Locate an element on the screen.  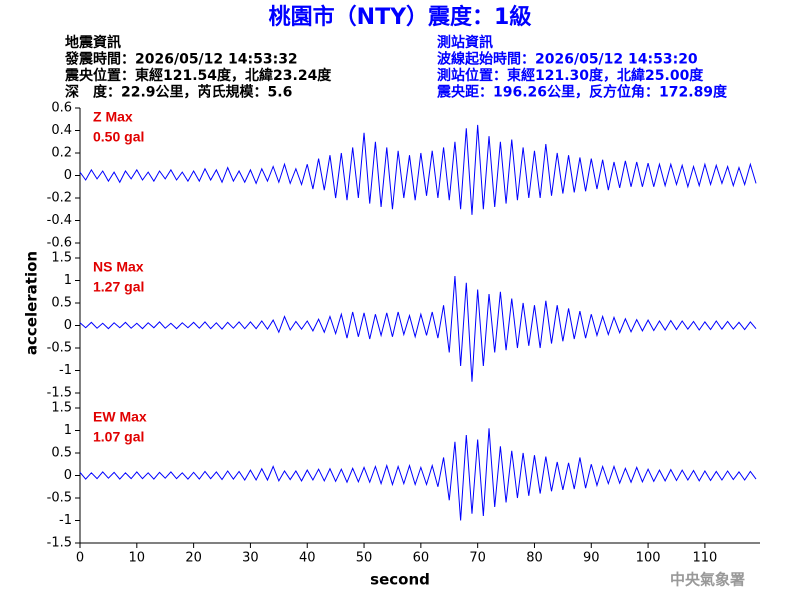
annotation: 1.27 gal is located at coordinates (118, 287).